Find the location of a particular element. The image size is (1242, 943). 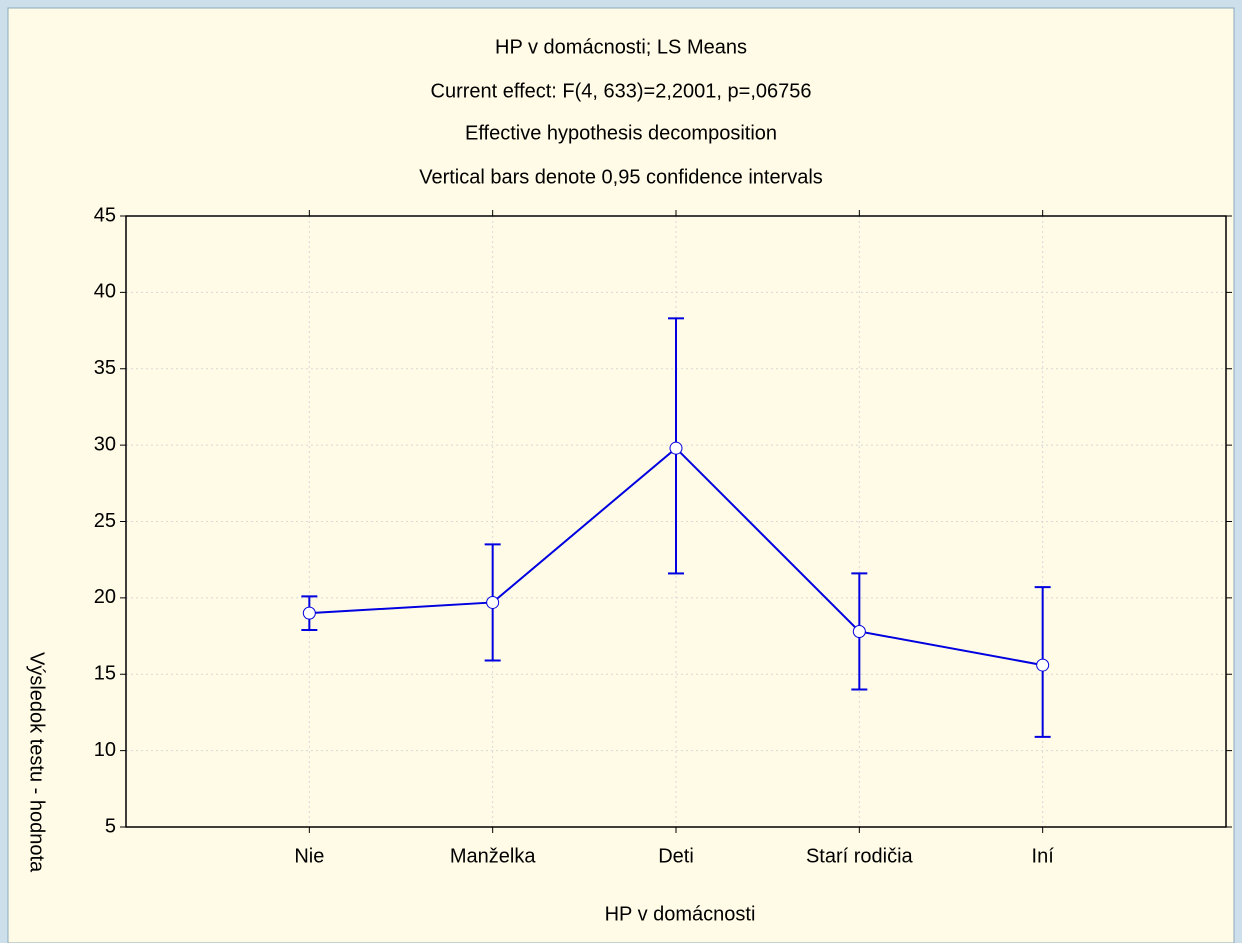

chart-title: HP v domácnosti; LS Means is located at coordinates (621, 47).